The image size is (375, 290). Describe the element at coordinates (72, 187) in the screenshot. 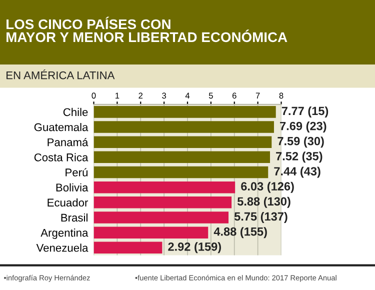

I see `y-tick-label: Bolivia` at that location.